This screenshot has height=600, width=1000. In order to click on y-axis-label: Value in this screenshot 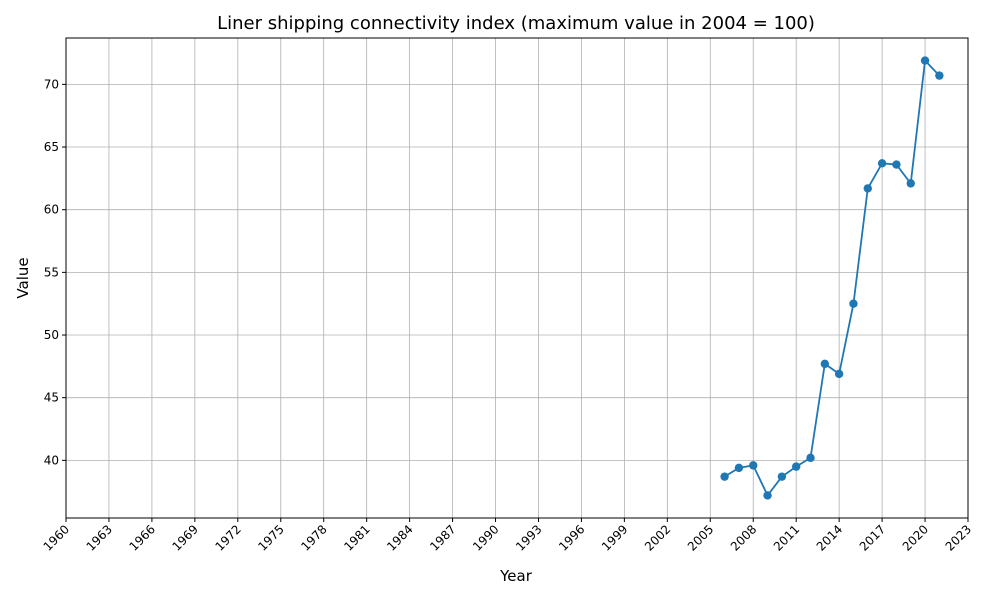, I will do `click(23, 277)`.